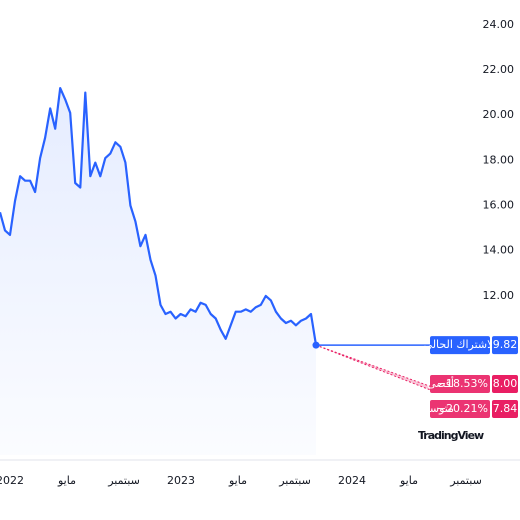 The height and width of the screenshot is (520, 520). Describe the element at coordinates (499, 69) in the screenshot. I see `y-tick-label: 22.00` at that location.